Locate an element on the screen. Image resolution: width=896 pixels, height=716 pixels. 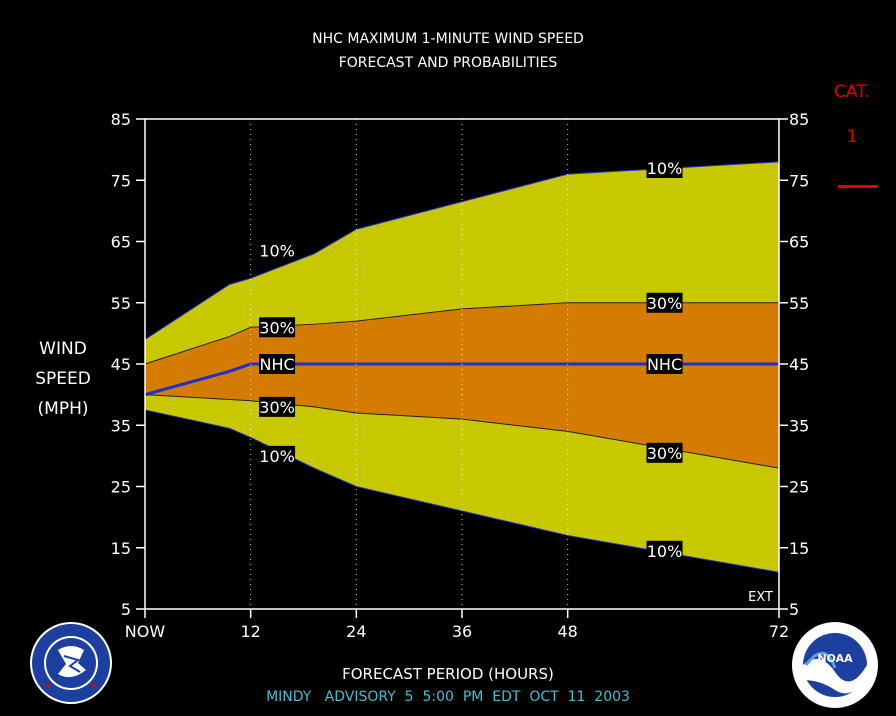
x-tick-label: 72 is located at coordinates (779, 631).